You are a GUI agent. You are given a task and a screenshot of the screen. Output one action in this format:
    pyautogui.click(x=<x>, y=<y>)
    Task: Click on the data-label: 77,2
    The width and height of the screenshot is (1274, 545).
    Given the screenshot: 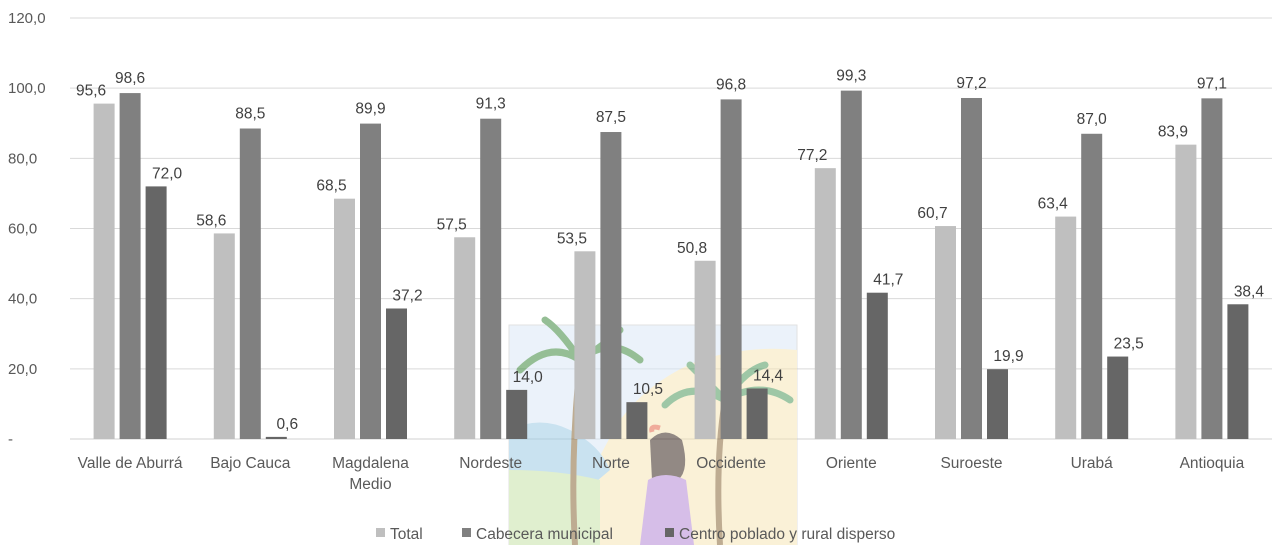 What is the action you would take?
    pyautogui.click(x=812, y=155)
    